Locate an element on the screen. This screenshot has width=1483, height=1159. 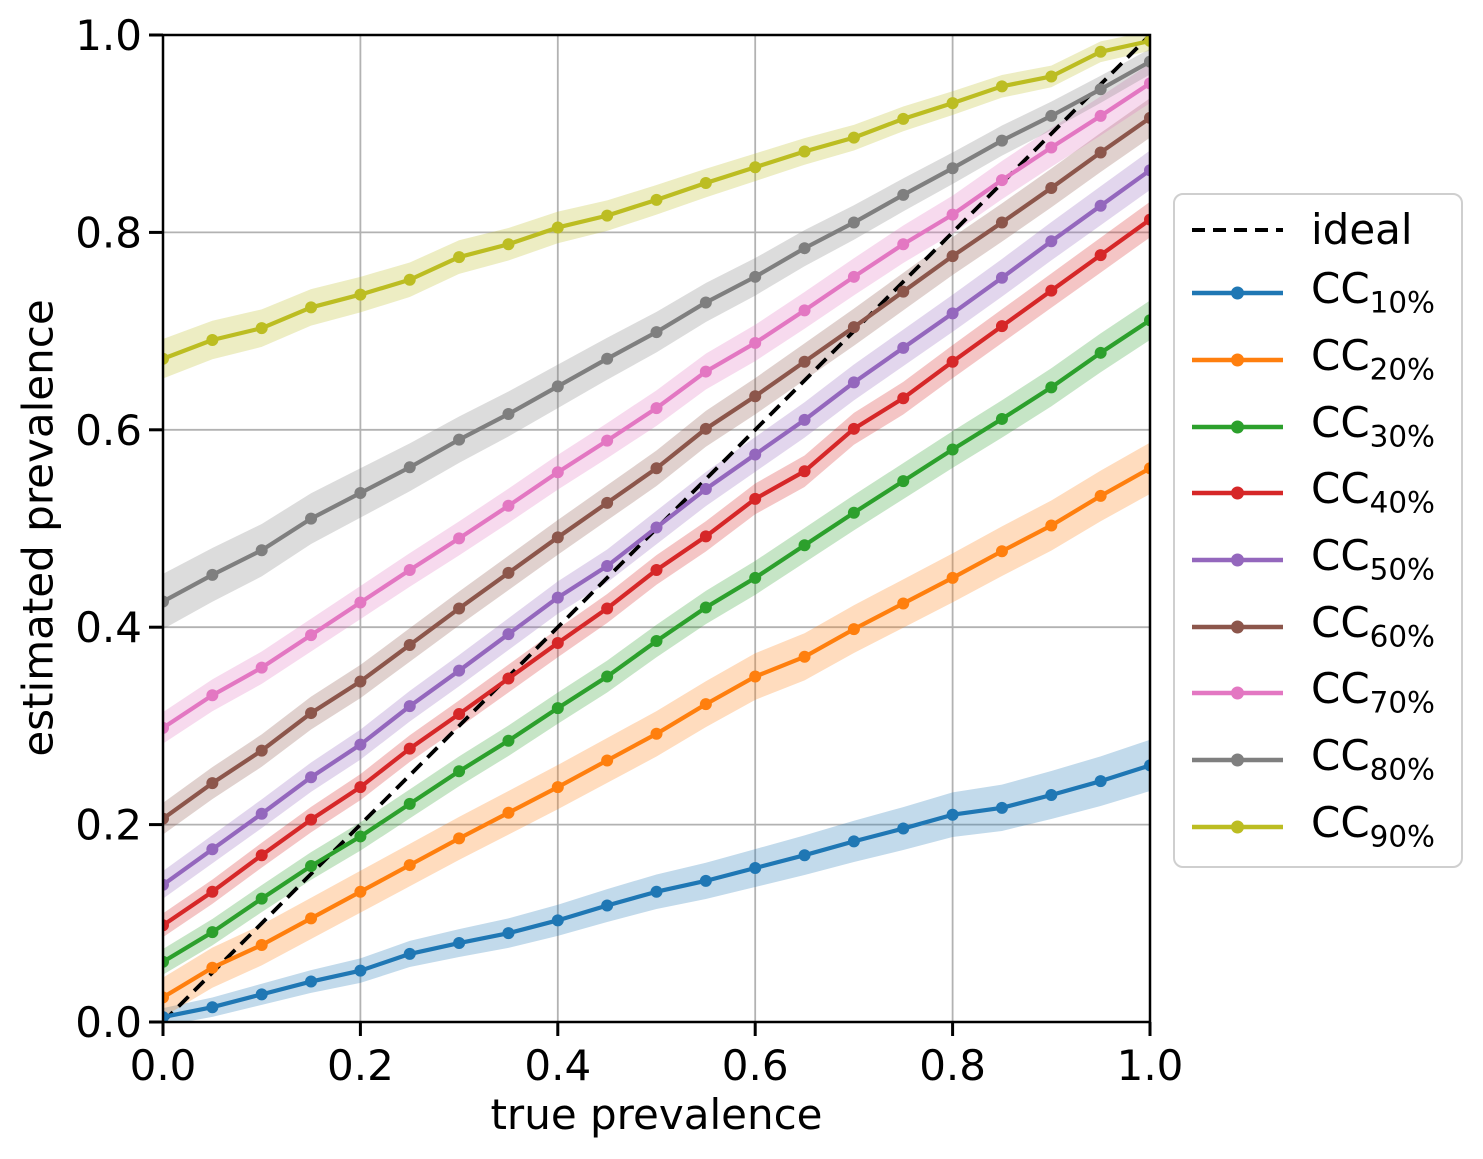
legend-entry-cc-70: CC70% is located at coordinates (1318, 693).